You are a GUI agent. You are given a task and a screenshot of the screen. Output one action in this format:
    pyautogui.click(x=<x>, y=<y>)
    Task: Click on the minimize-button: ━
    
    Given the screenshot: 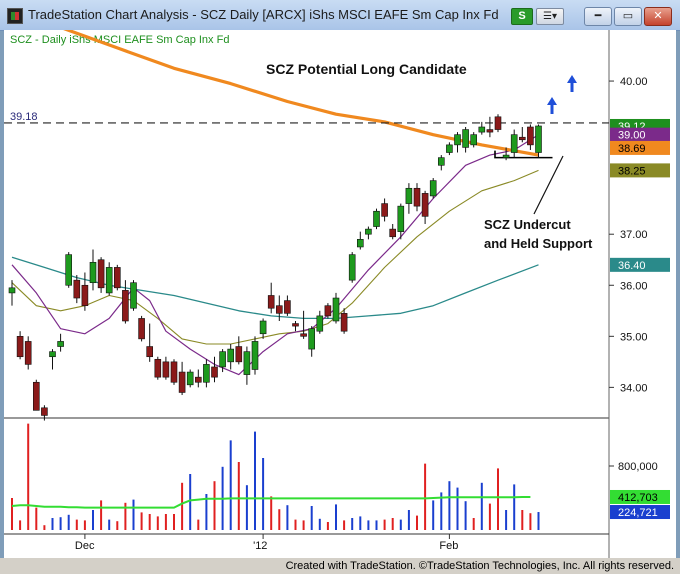 What is the action you would take?
    pyautogui.click(x=598, y=16)
    